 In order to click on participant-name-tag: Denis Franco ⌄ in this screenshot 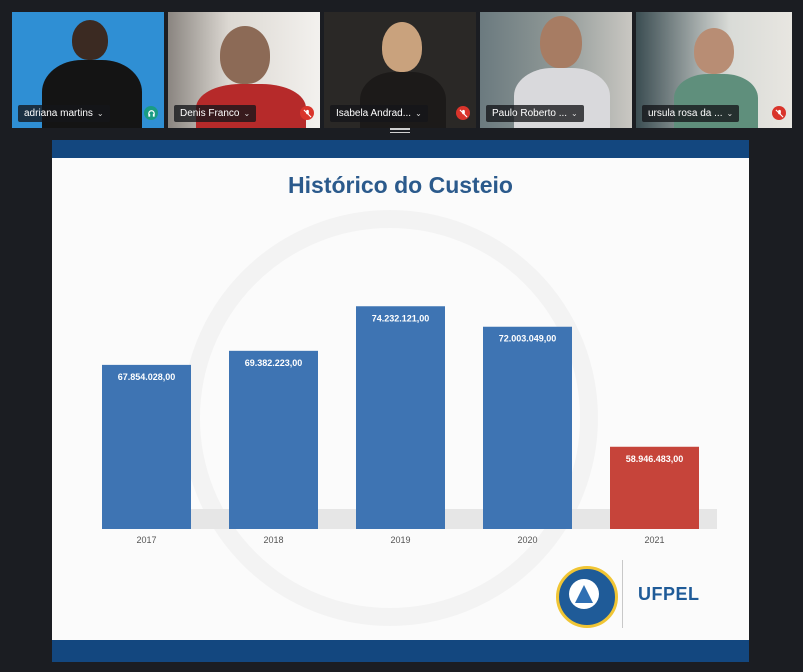, I will do `click(215, 113)`.